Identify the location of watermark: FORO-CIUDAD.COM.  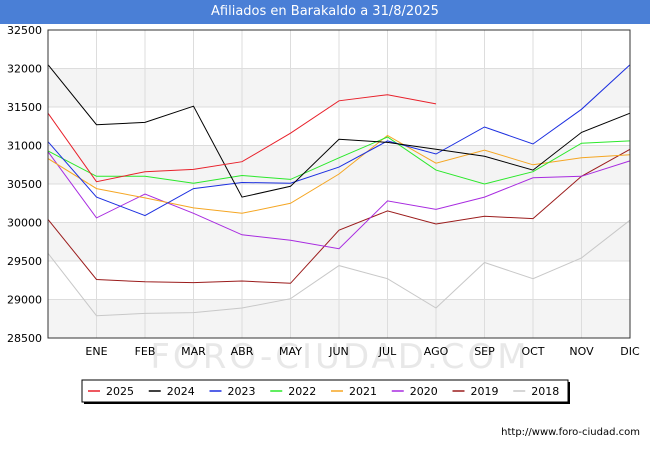
(339, 357).